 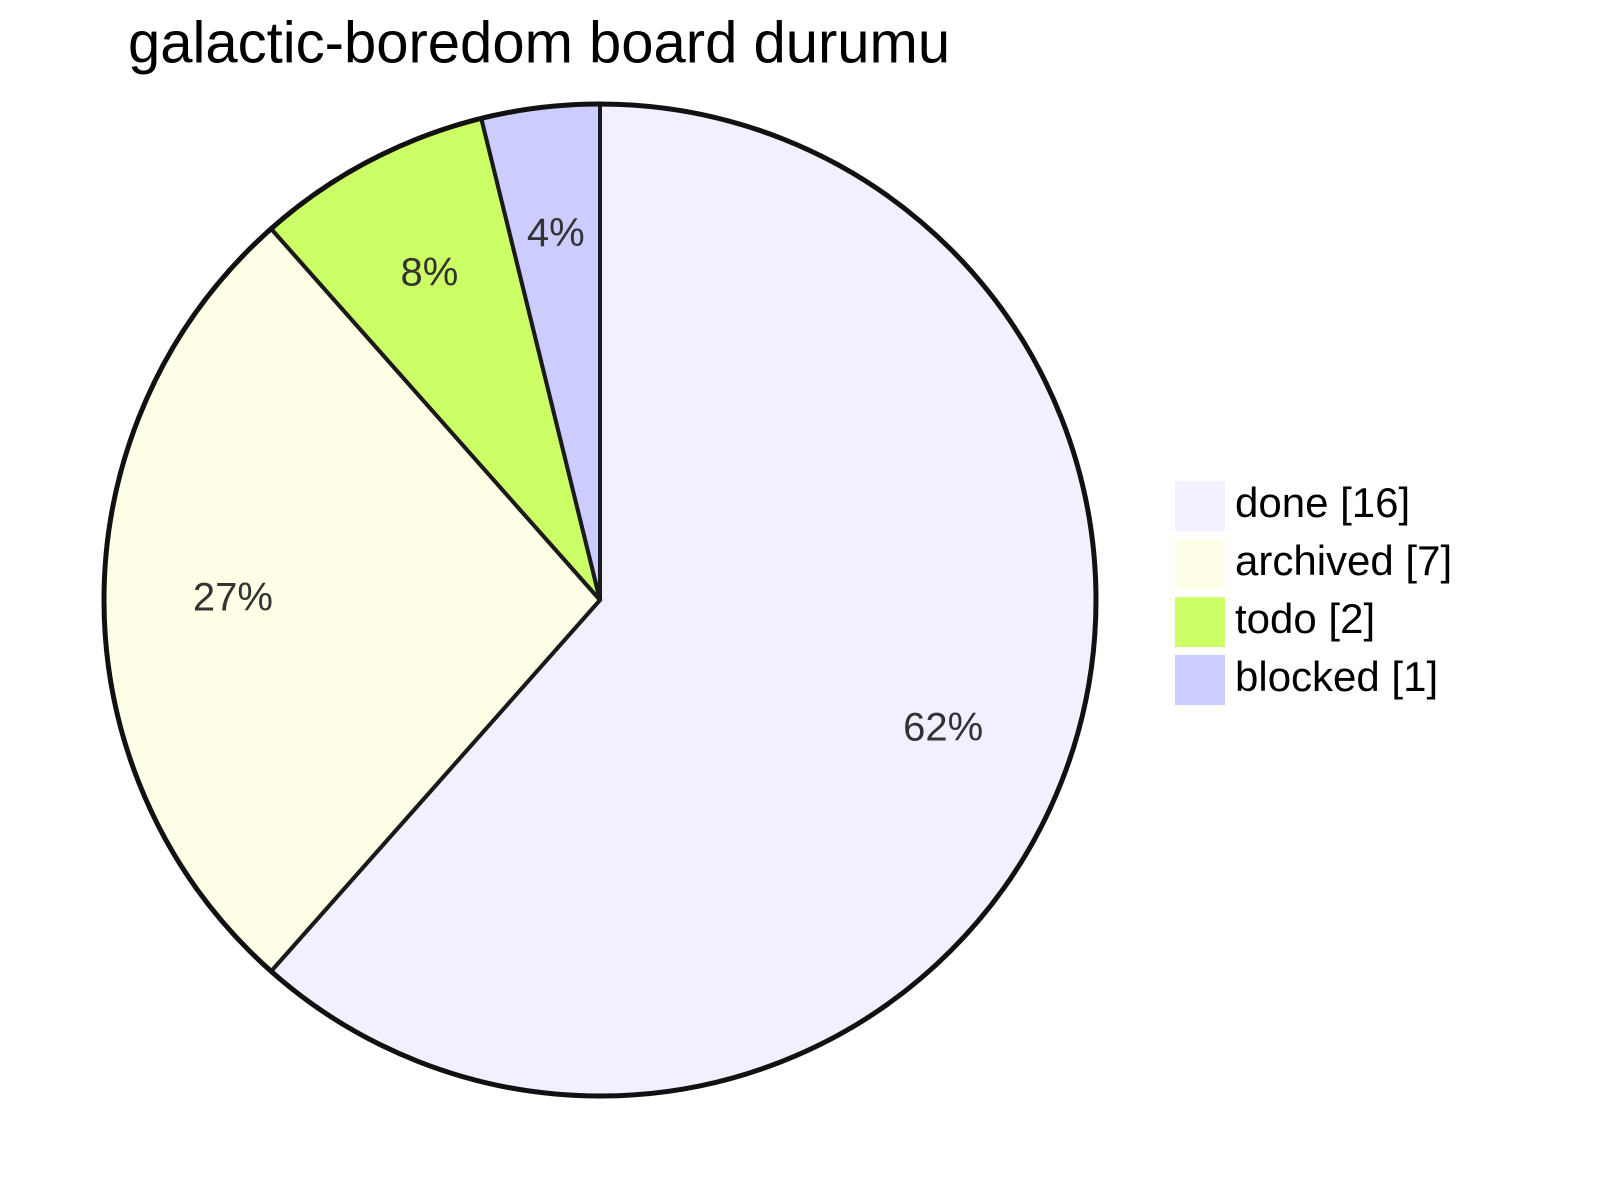 I want to click on legend-label: done [16], so click(x=1322, y=502).